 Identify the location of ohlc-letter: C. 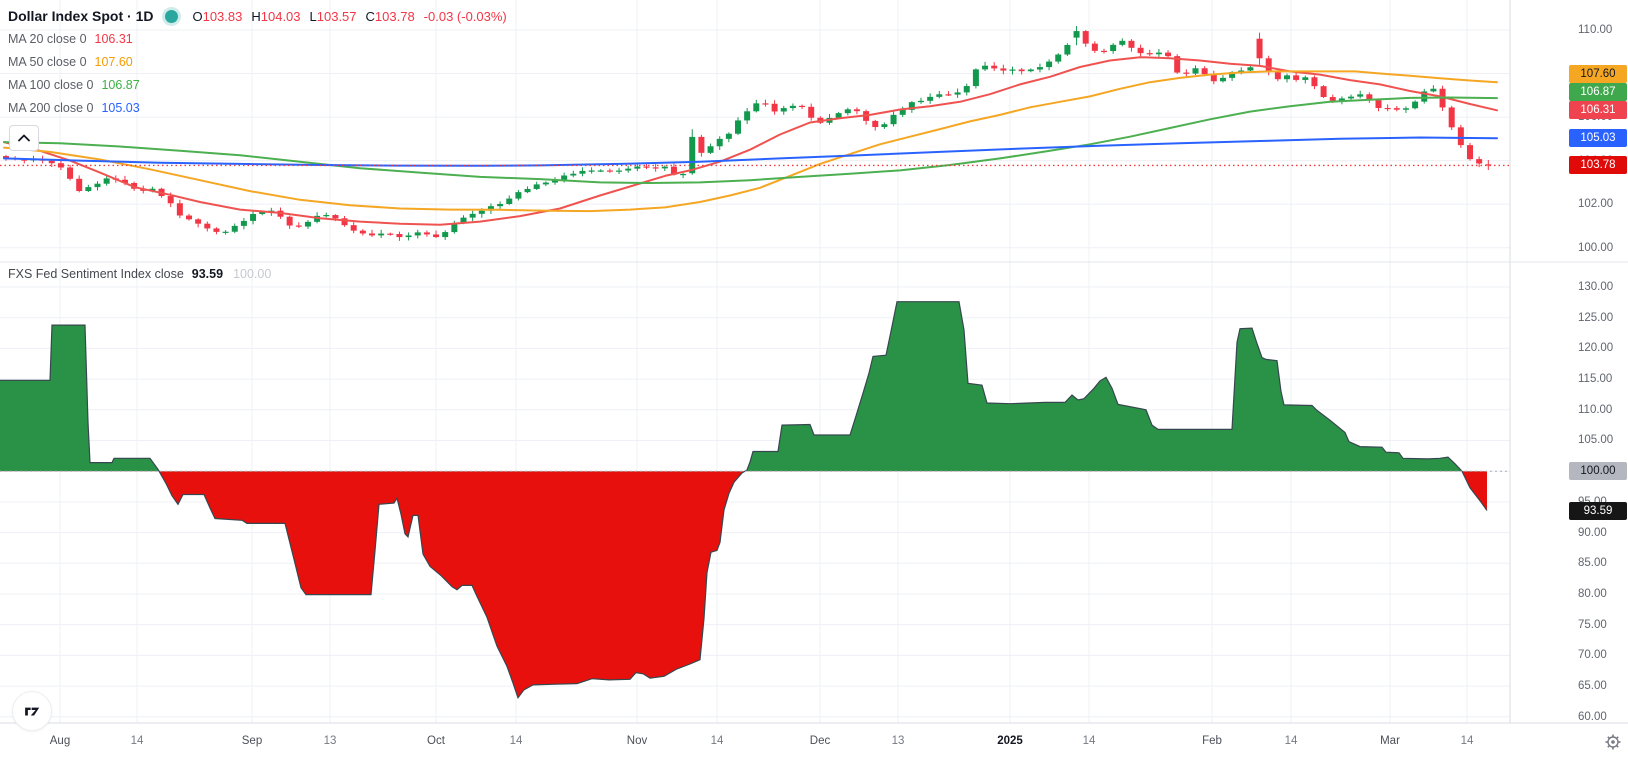
(370, 16).